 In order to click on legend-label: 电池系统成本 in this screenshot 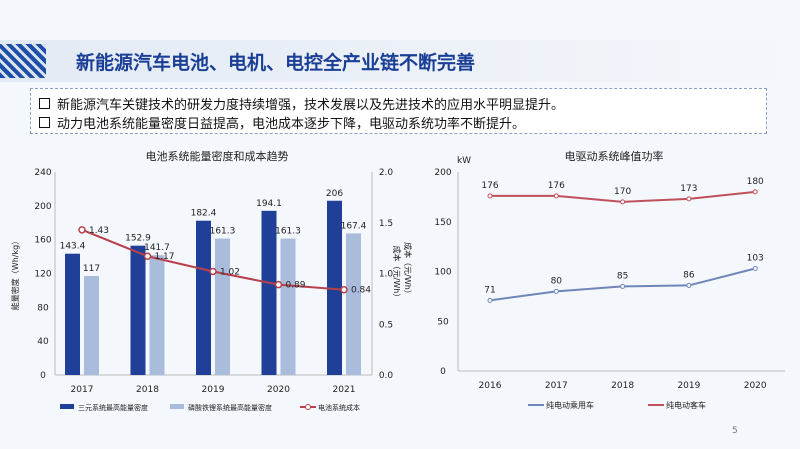, I will do `click(339, 407)`.